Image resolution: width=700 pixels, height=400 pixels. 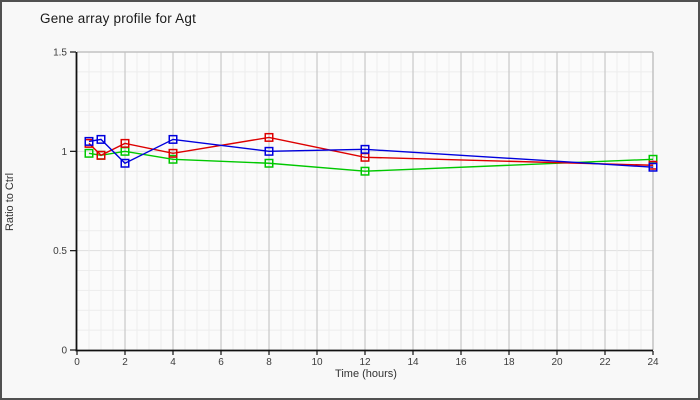 I want to click on x-axis-title: Time (hours), so click(x=366, y=374).